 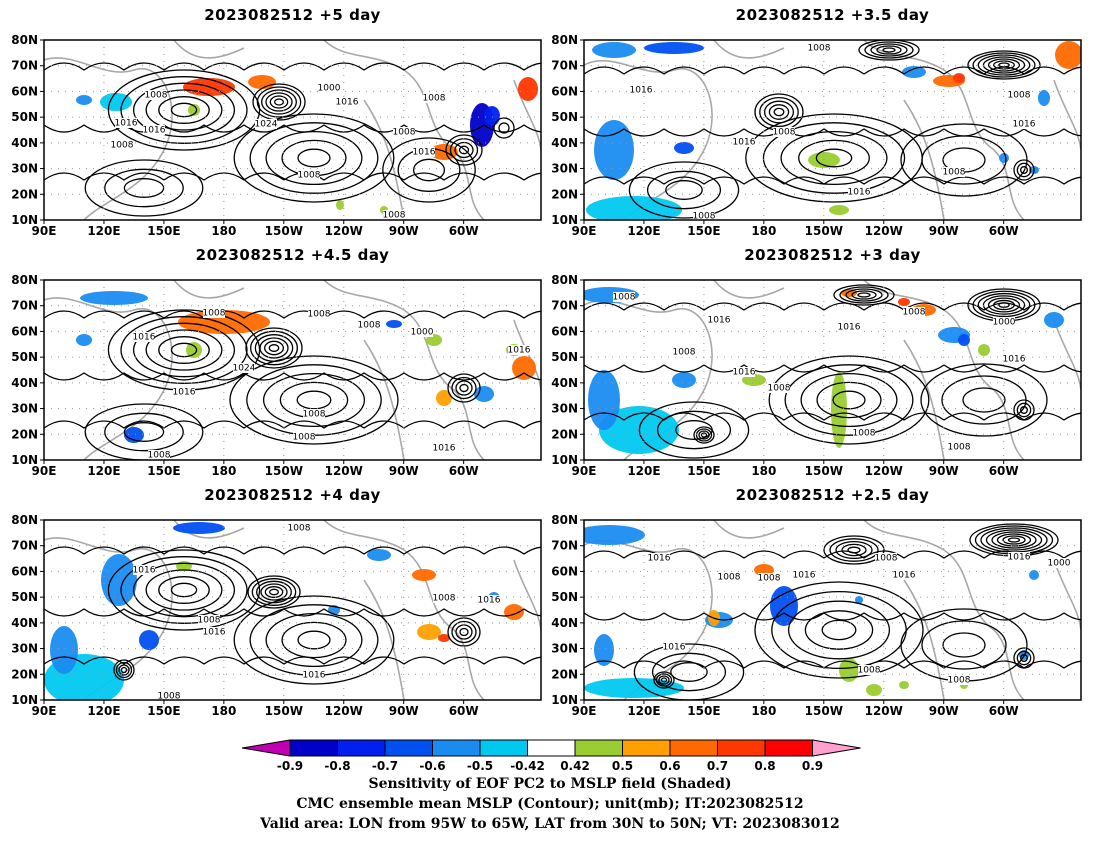 I want to click on lon-tick-label: 120W, so click(x=884, y=231).